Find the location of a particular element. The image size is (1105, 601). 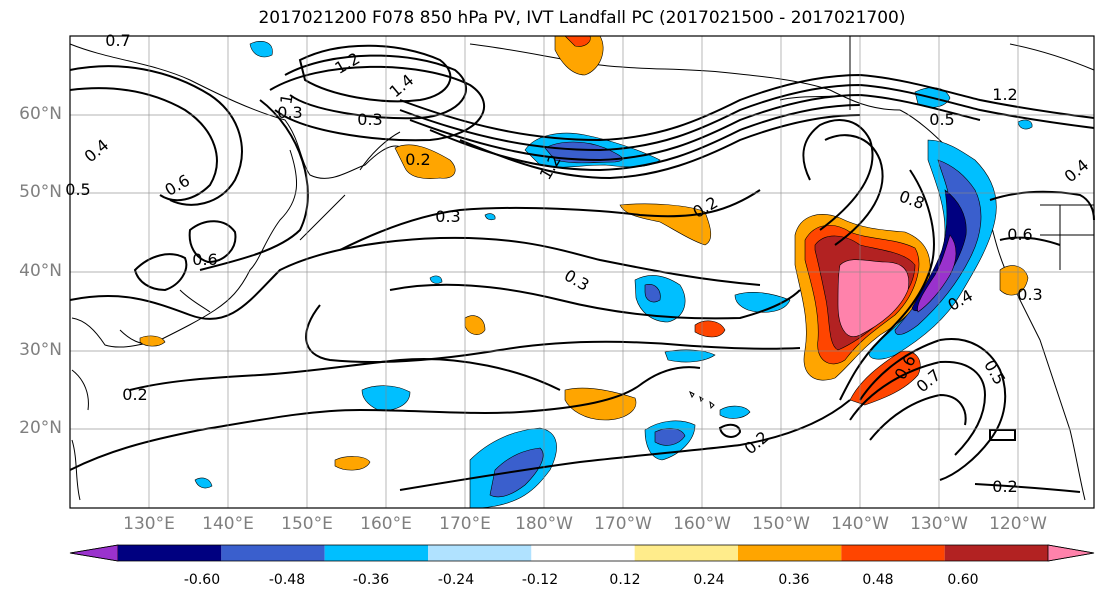

colorbar-tick-label: -0.36 is located at coordinates (371, 580).